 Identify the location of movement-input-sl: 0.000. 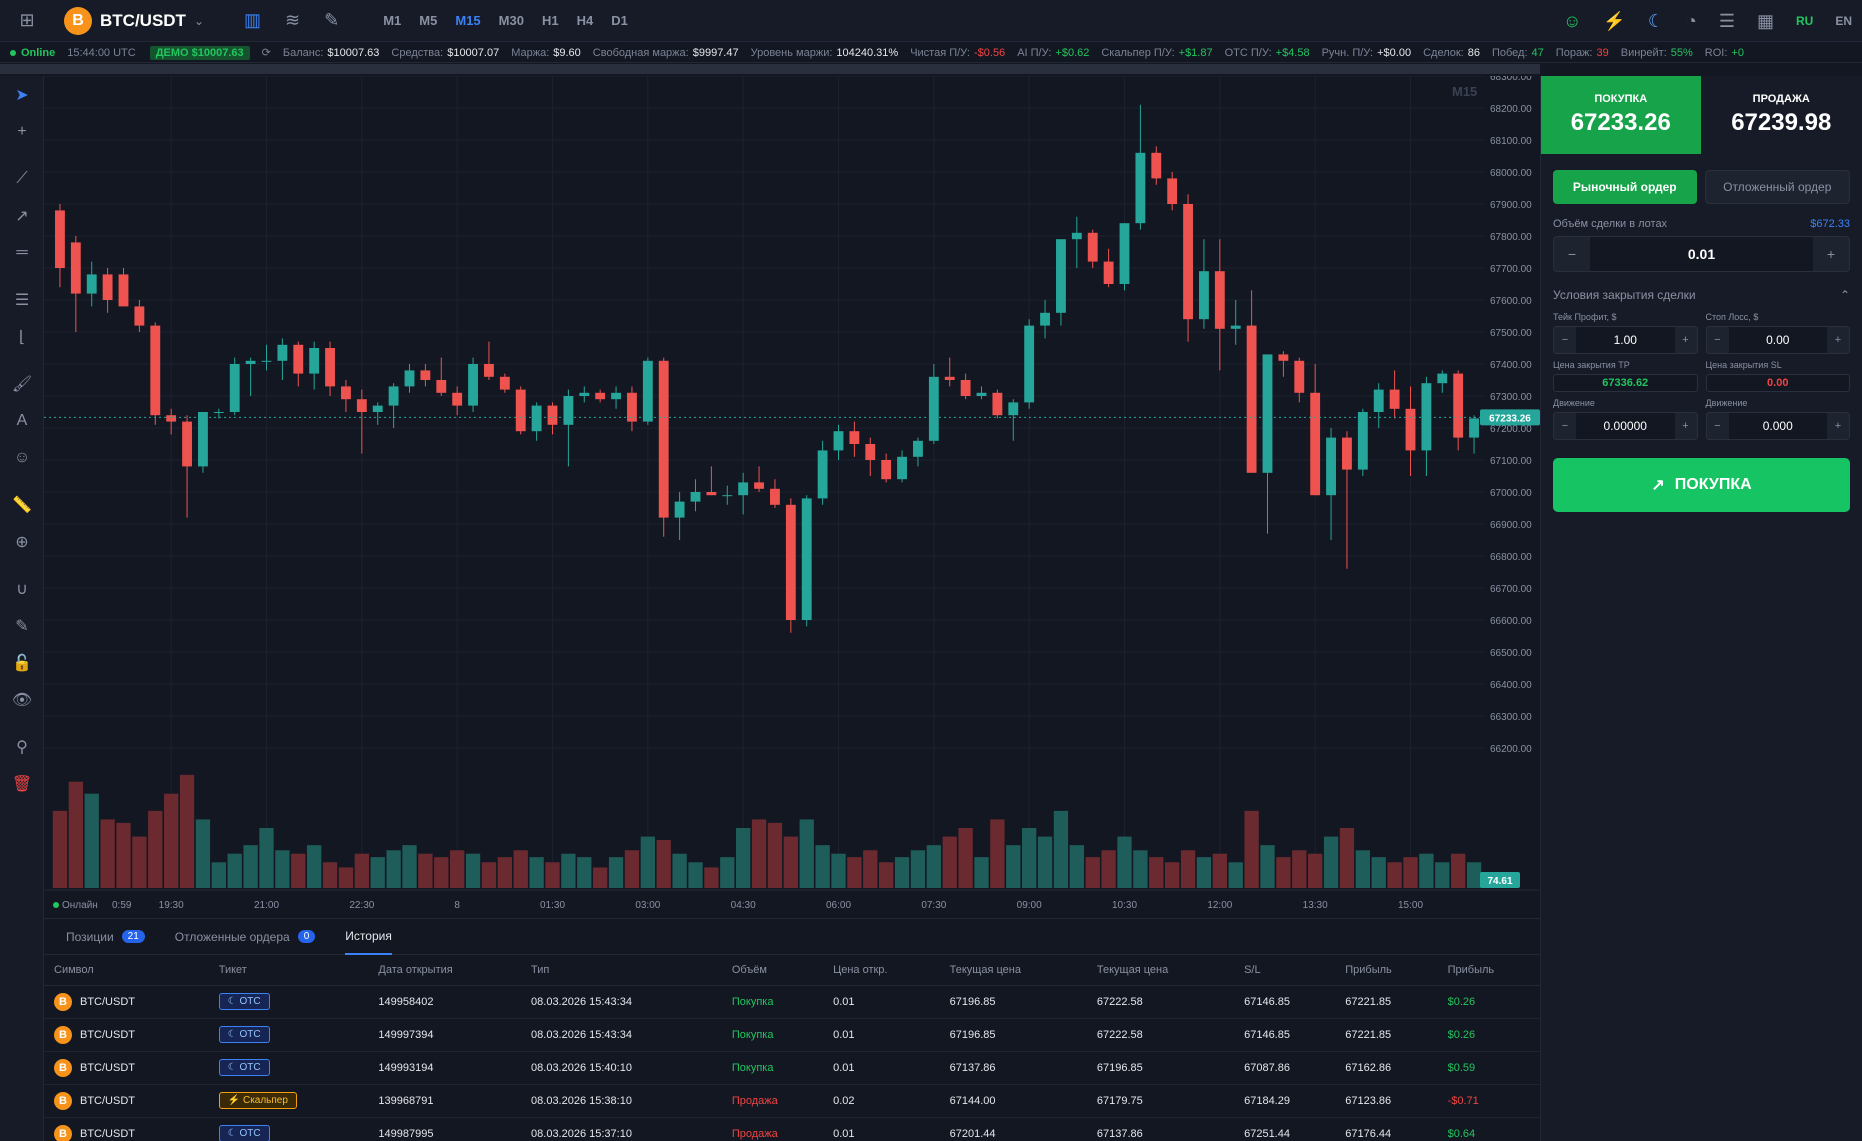
(1777, 426).